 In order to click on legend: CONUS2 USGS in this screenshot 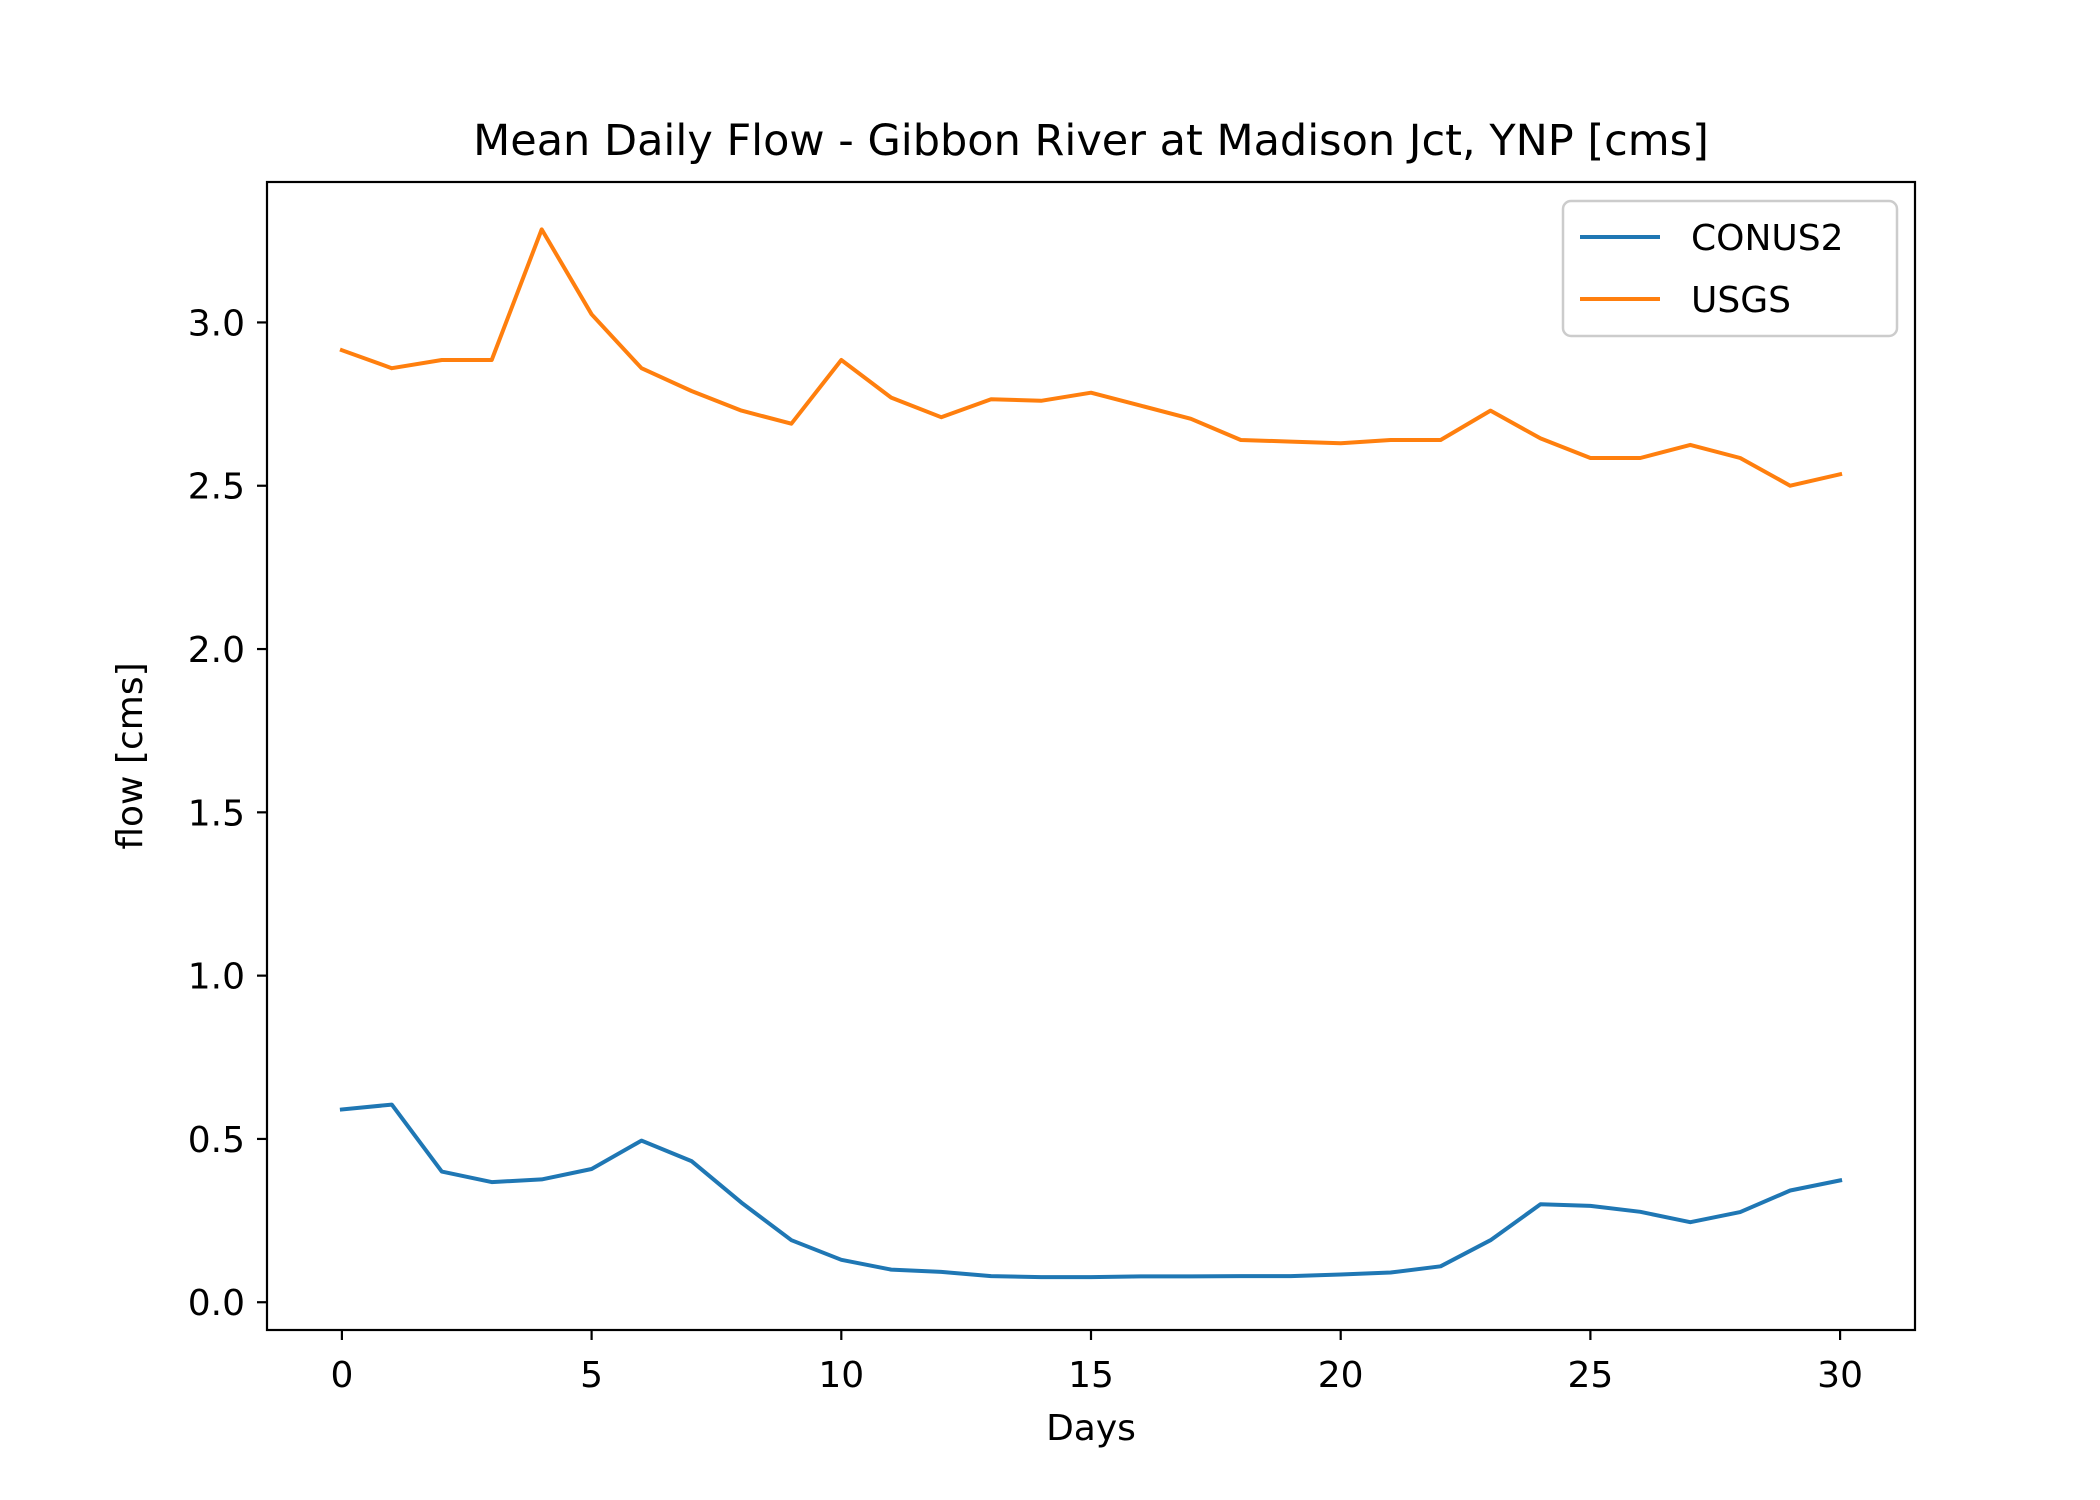, I will do `click(1730, 268)`.